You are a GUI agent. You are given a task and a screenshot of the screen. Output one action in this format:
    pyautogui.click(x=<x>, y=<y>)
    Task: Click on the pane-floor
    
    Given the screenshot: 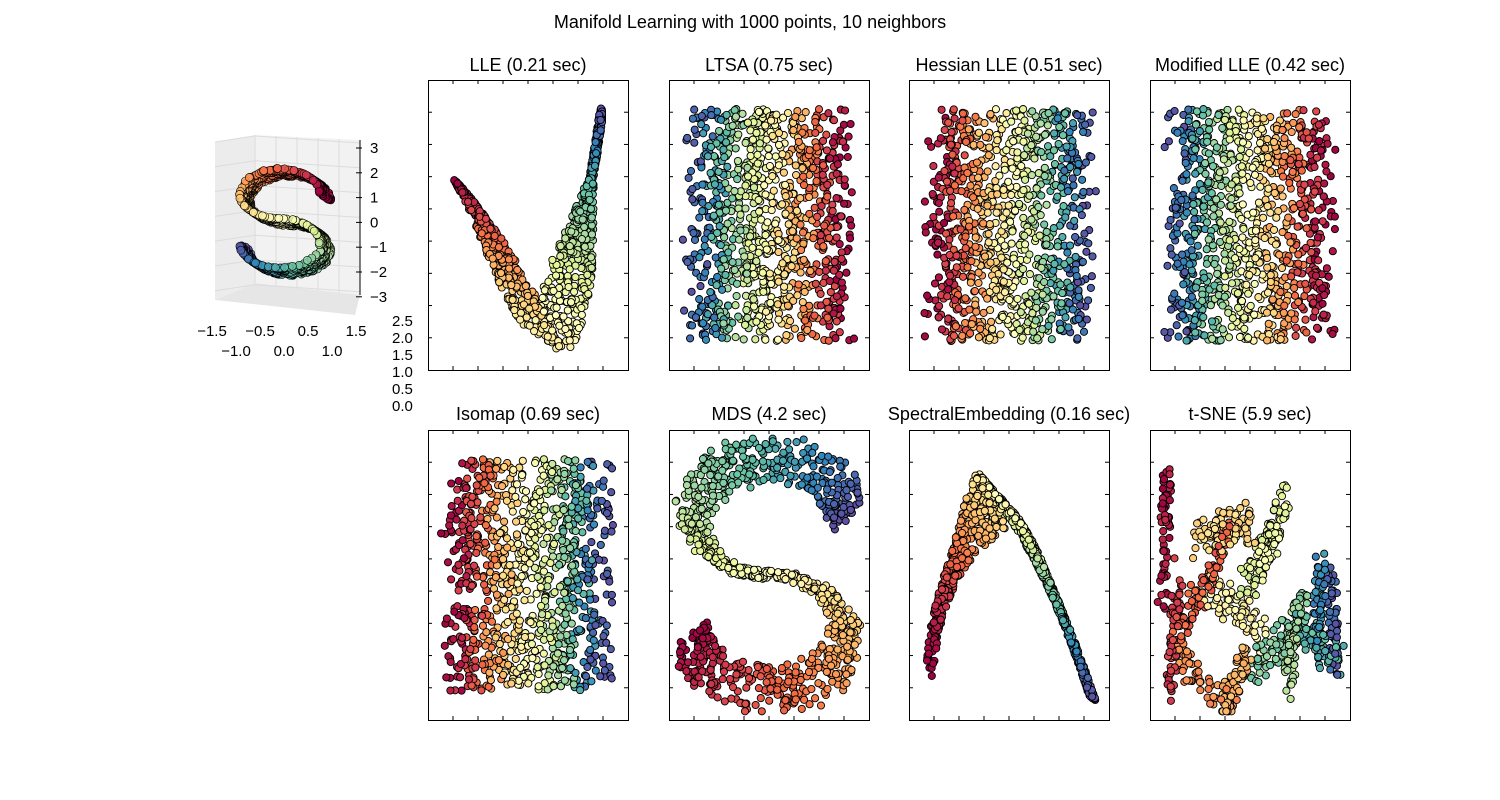 What is the action you would take?
    pyautogui.click(x=287, y=299)
    